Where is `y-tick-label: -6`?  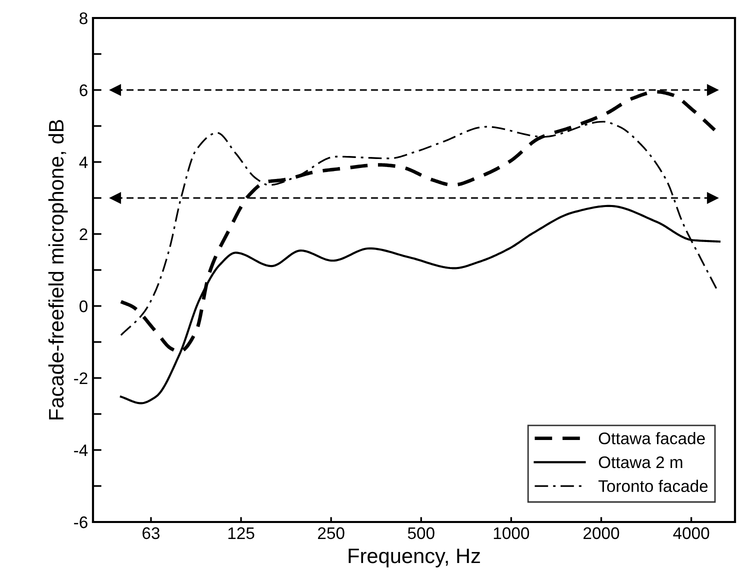 y-tick-label: -6 is located at coordinates (81, 522).